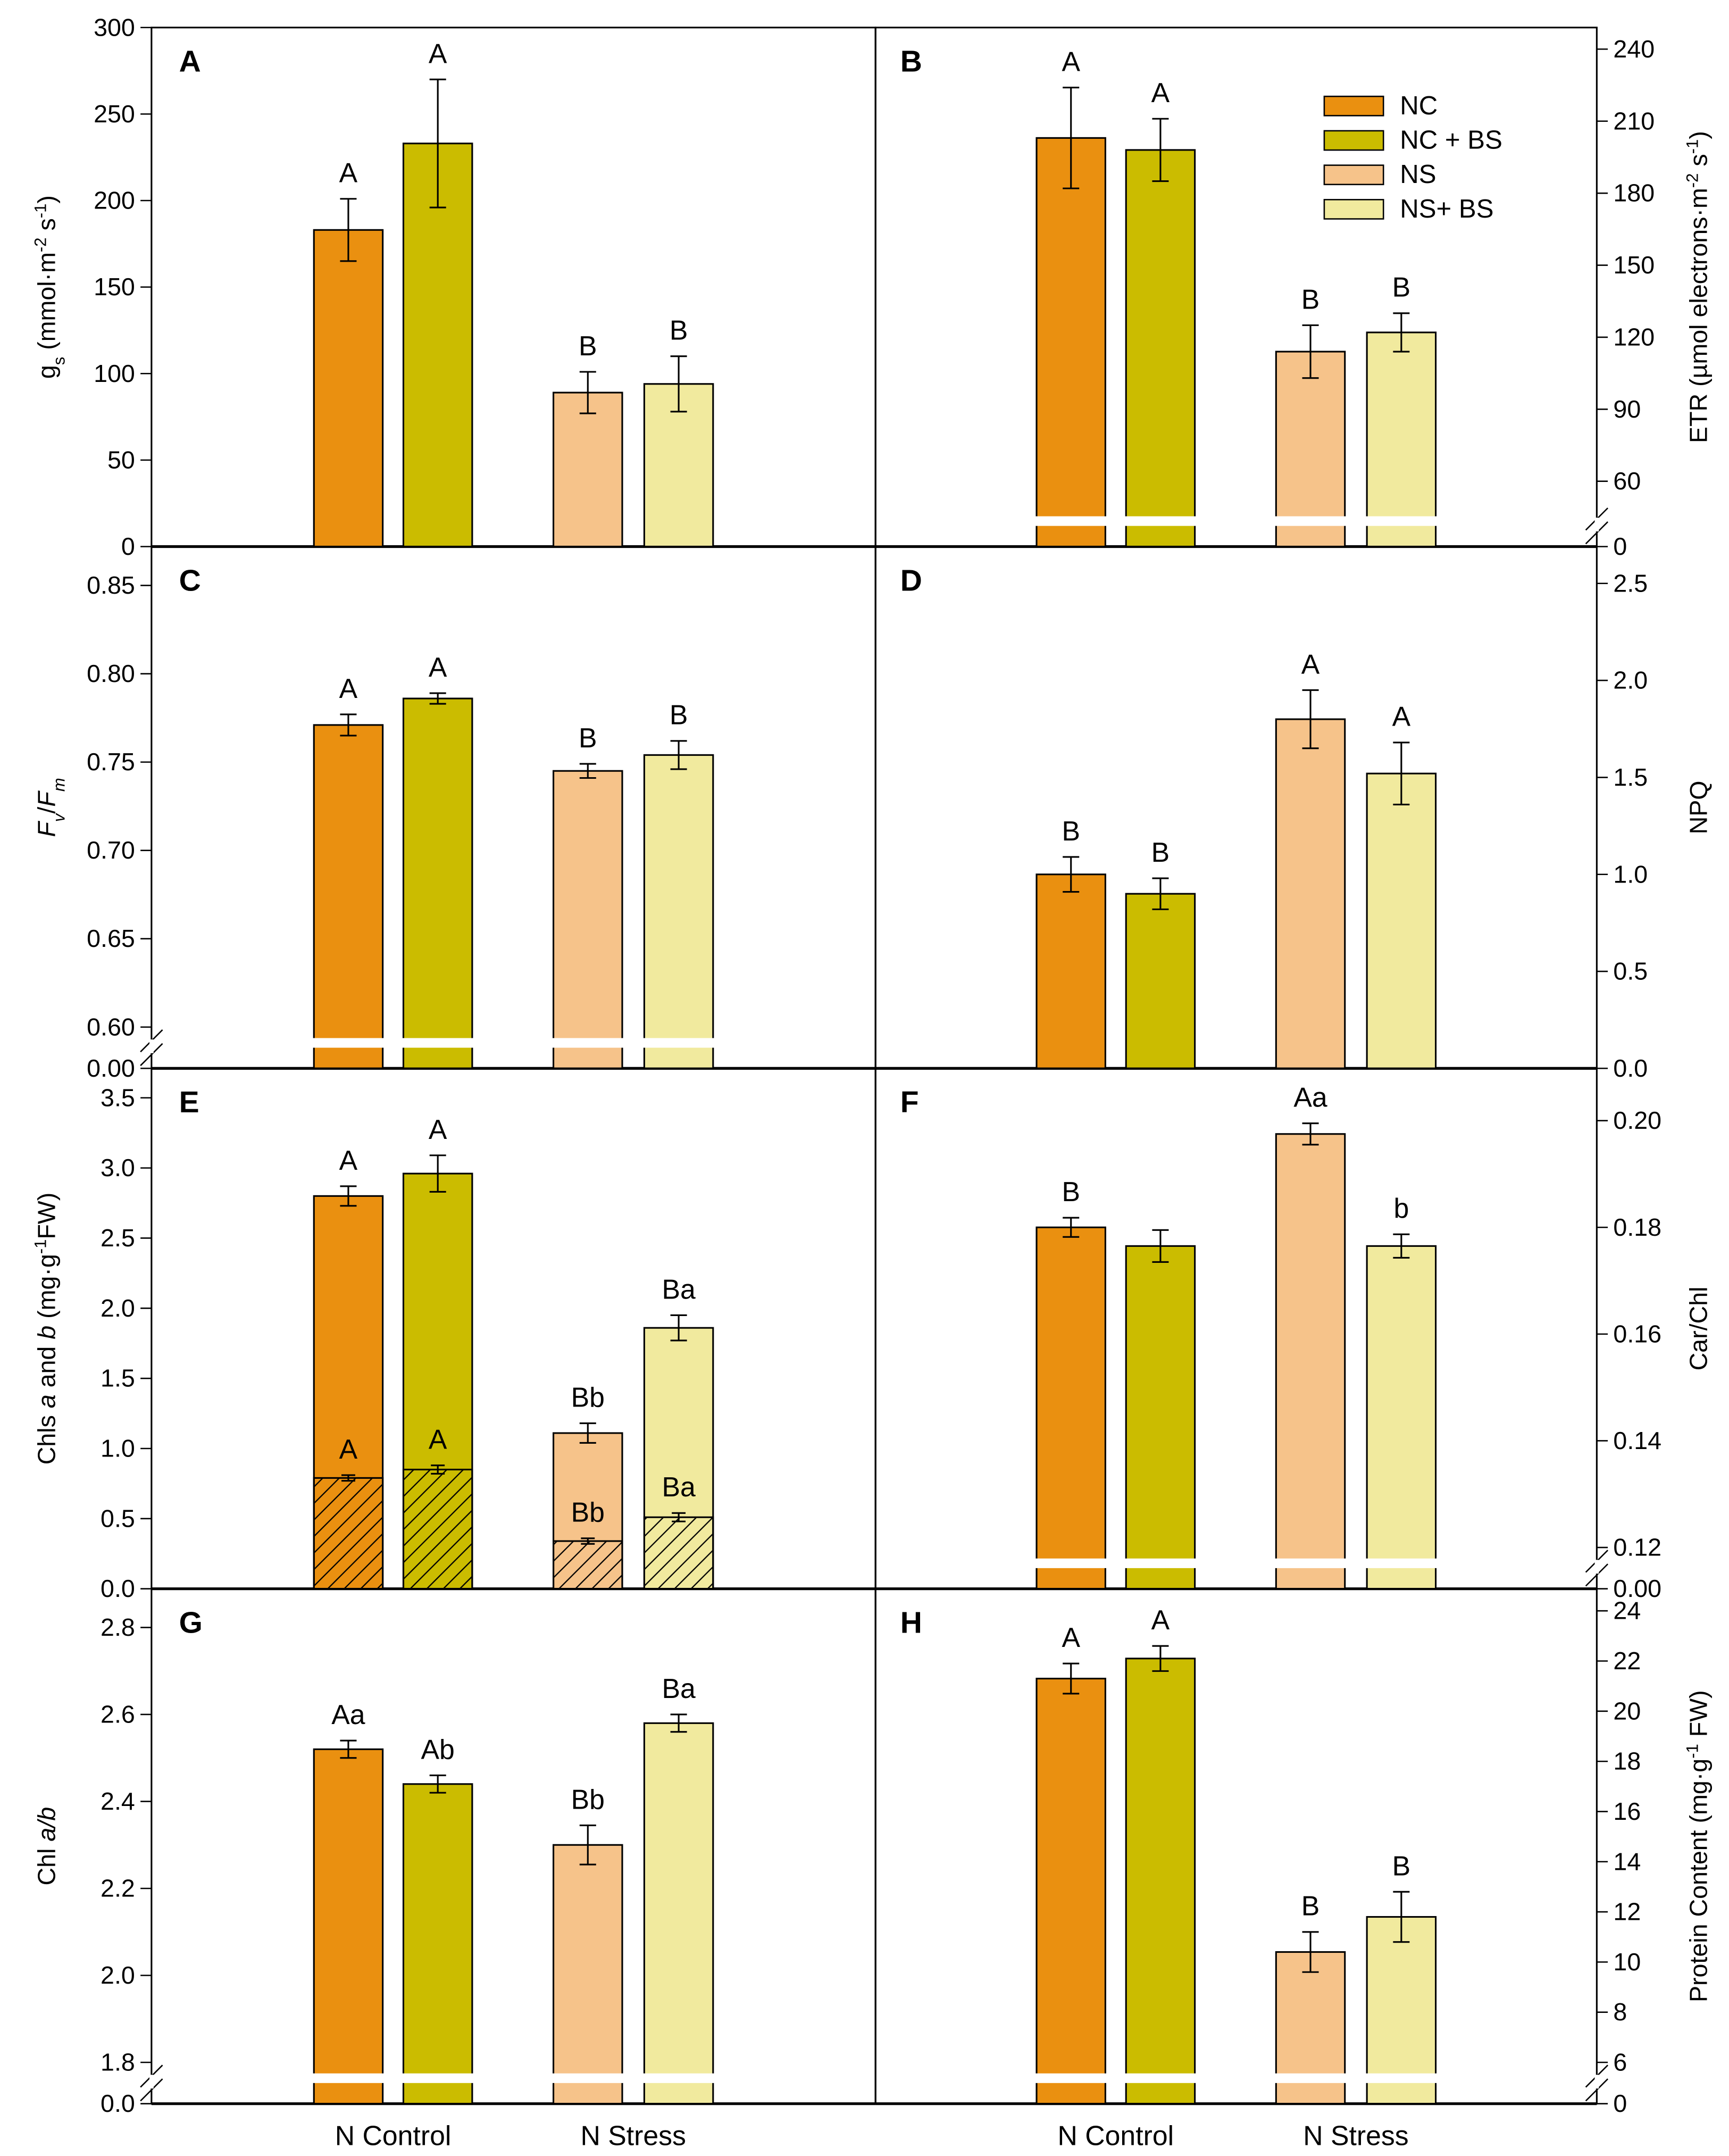 The image size is (1729, 2156). I want to click on axis-break-gap, so click(1597, 2082).